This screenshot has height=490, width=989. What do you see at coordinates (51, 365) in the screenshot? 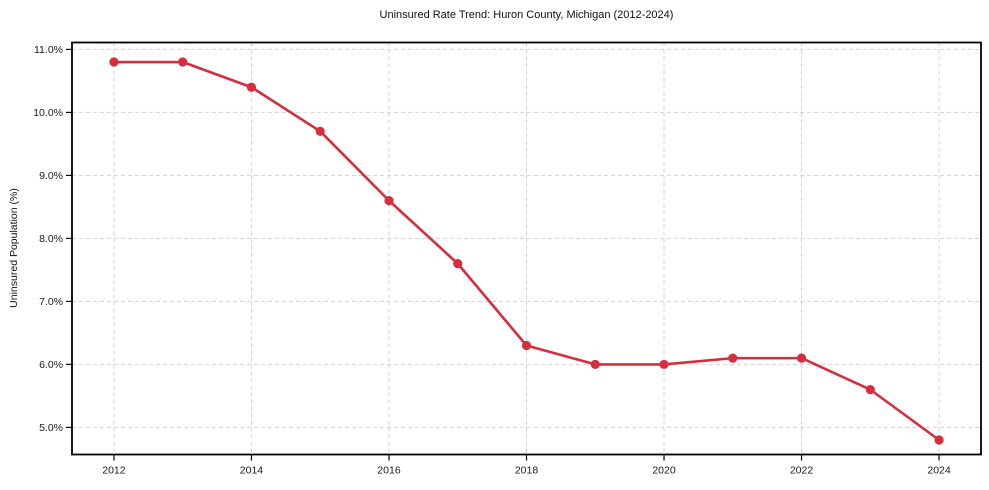
I see `y-tick-label: 6.0%` at bounding box center [51, 365].